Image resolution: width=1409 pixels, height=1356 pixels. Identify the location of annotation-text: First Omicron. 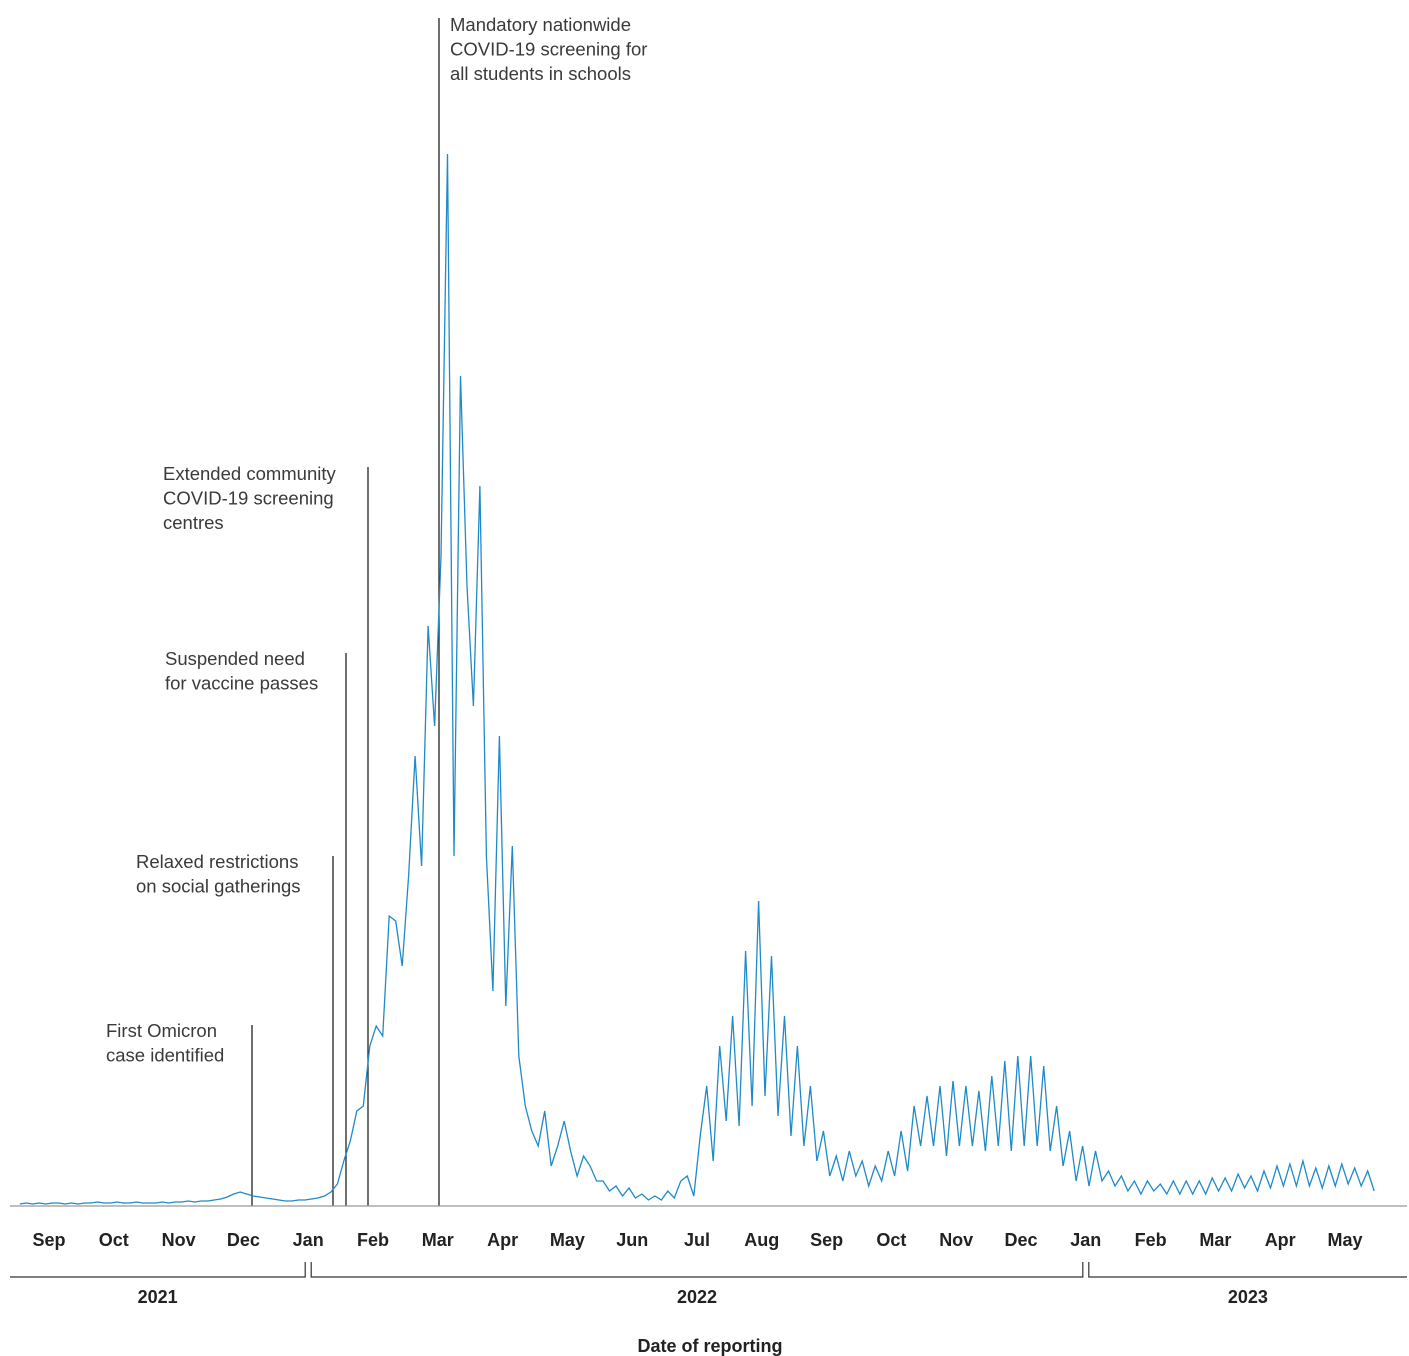
(161, 1030).